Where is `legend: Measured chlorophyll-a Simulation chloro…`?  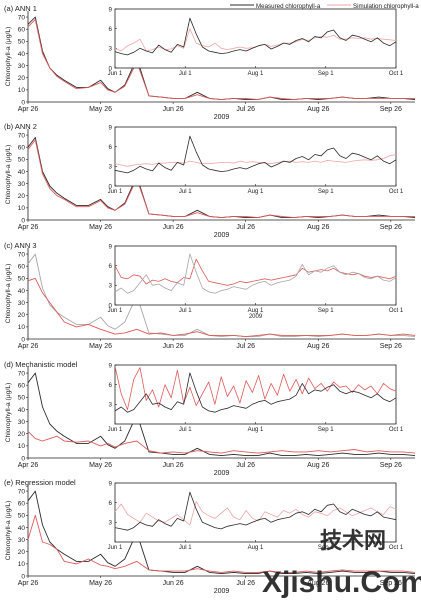 legend: Measured chlorophyll-a Simulation chloro… is located at coordinates (324, 6).